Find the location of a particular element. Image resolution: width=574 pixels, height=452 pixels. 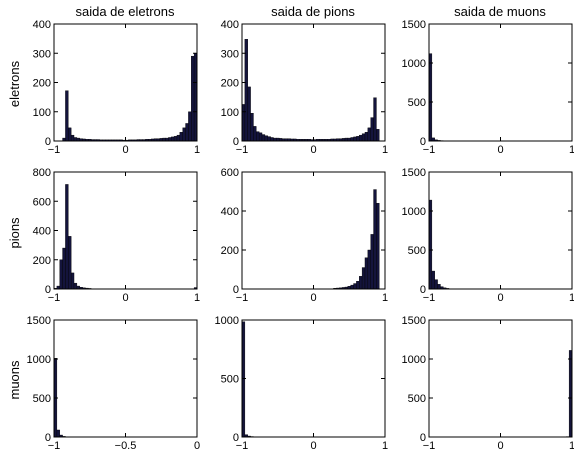

col-title-muons: saida de muons is located at coordinates (500, 11).